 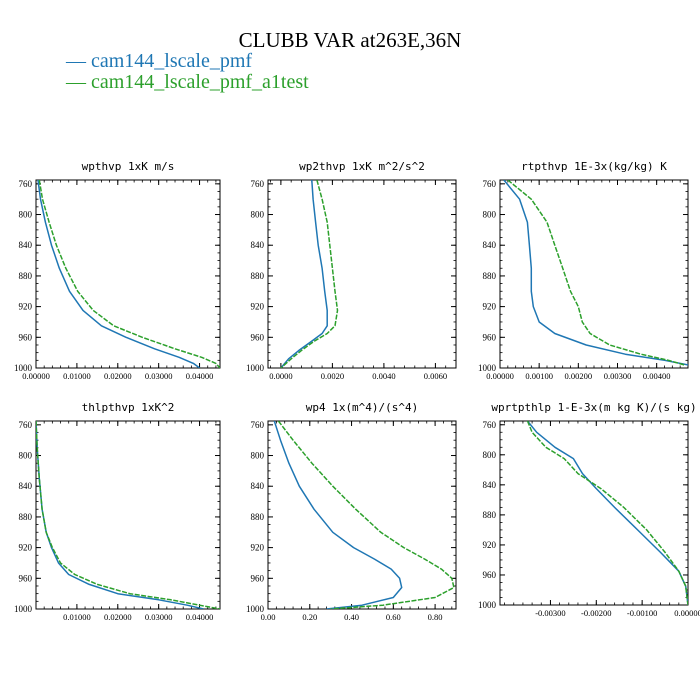 What do you see at coordinates (362, 166) in the screenshot?
I see `panel-title: wp2thvp 1xK m^2/s^2` at bounding box center [362, 166].